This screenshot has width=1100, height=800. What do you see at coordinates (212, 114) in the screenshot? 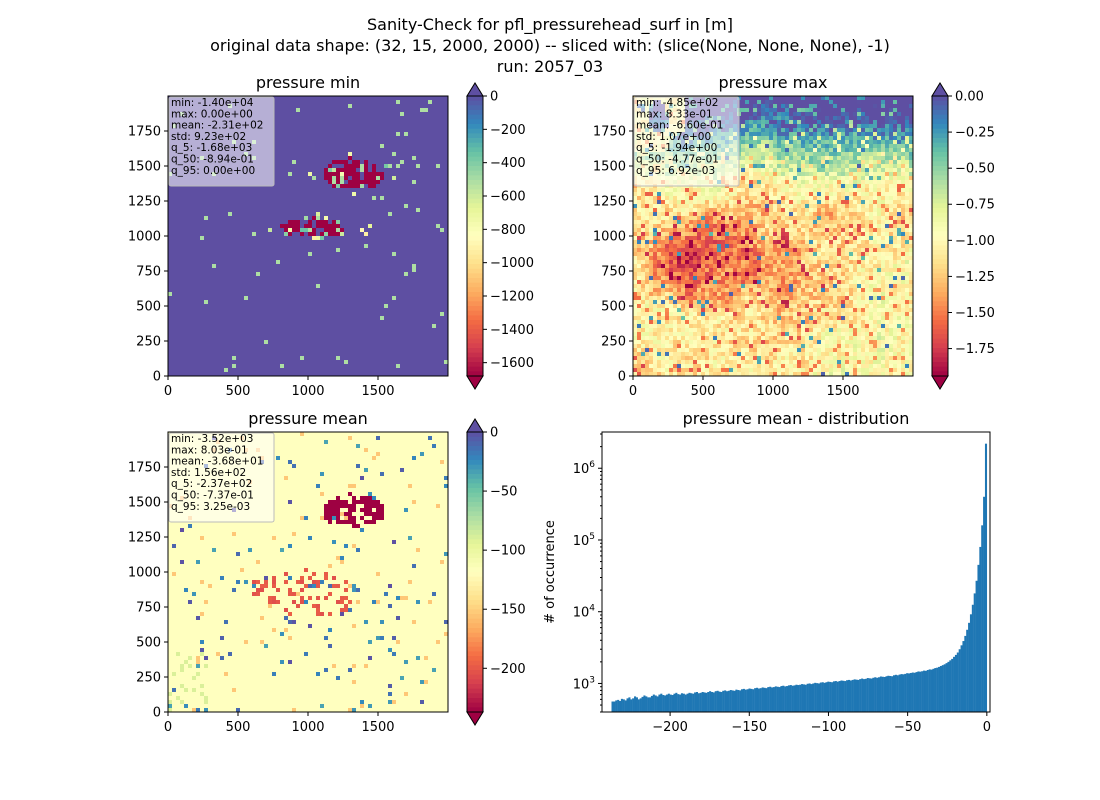
I see `stats-line: max: 0.00e+00` at bounding box center [212, 114].